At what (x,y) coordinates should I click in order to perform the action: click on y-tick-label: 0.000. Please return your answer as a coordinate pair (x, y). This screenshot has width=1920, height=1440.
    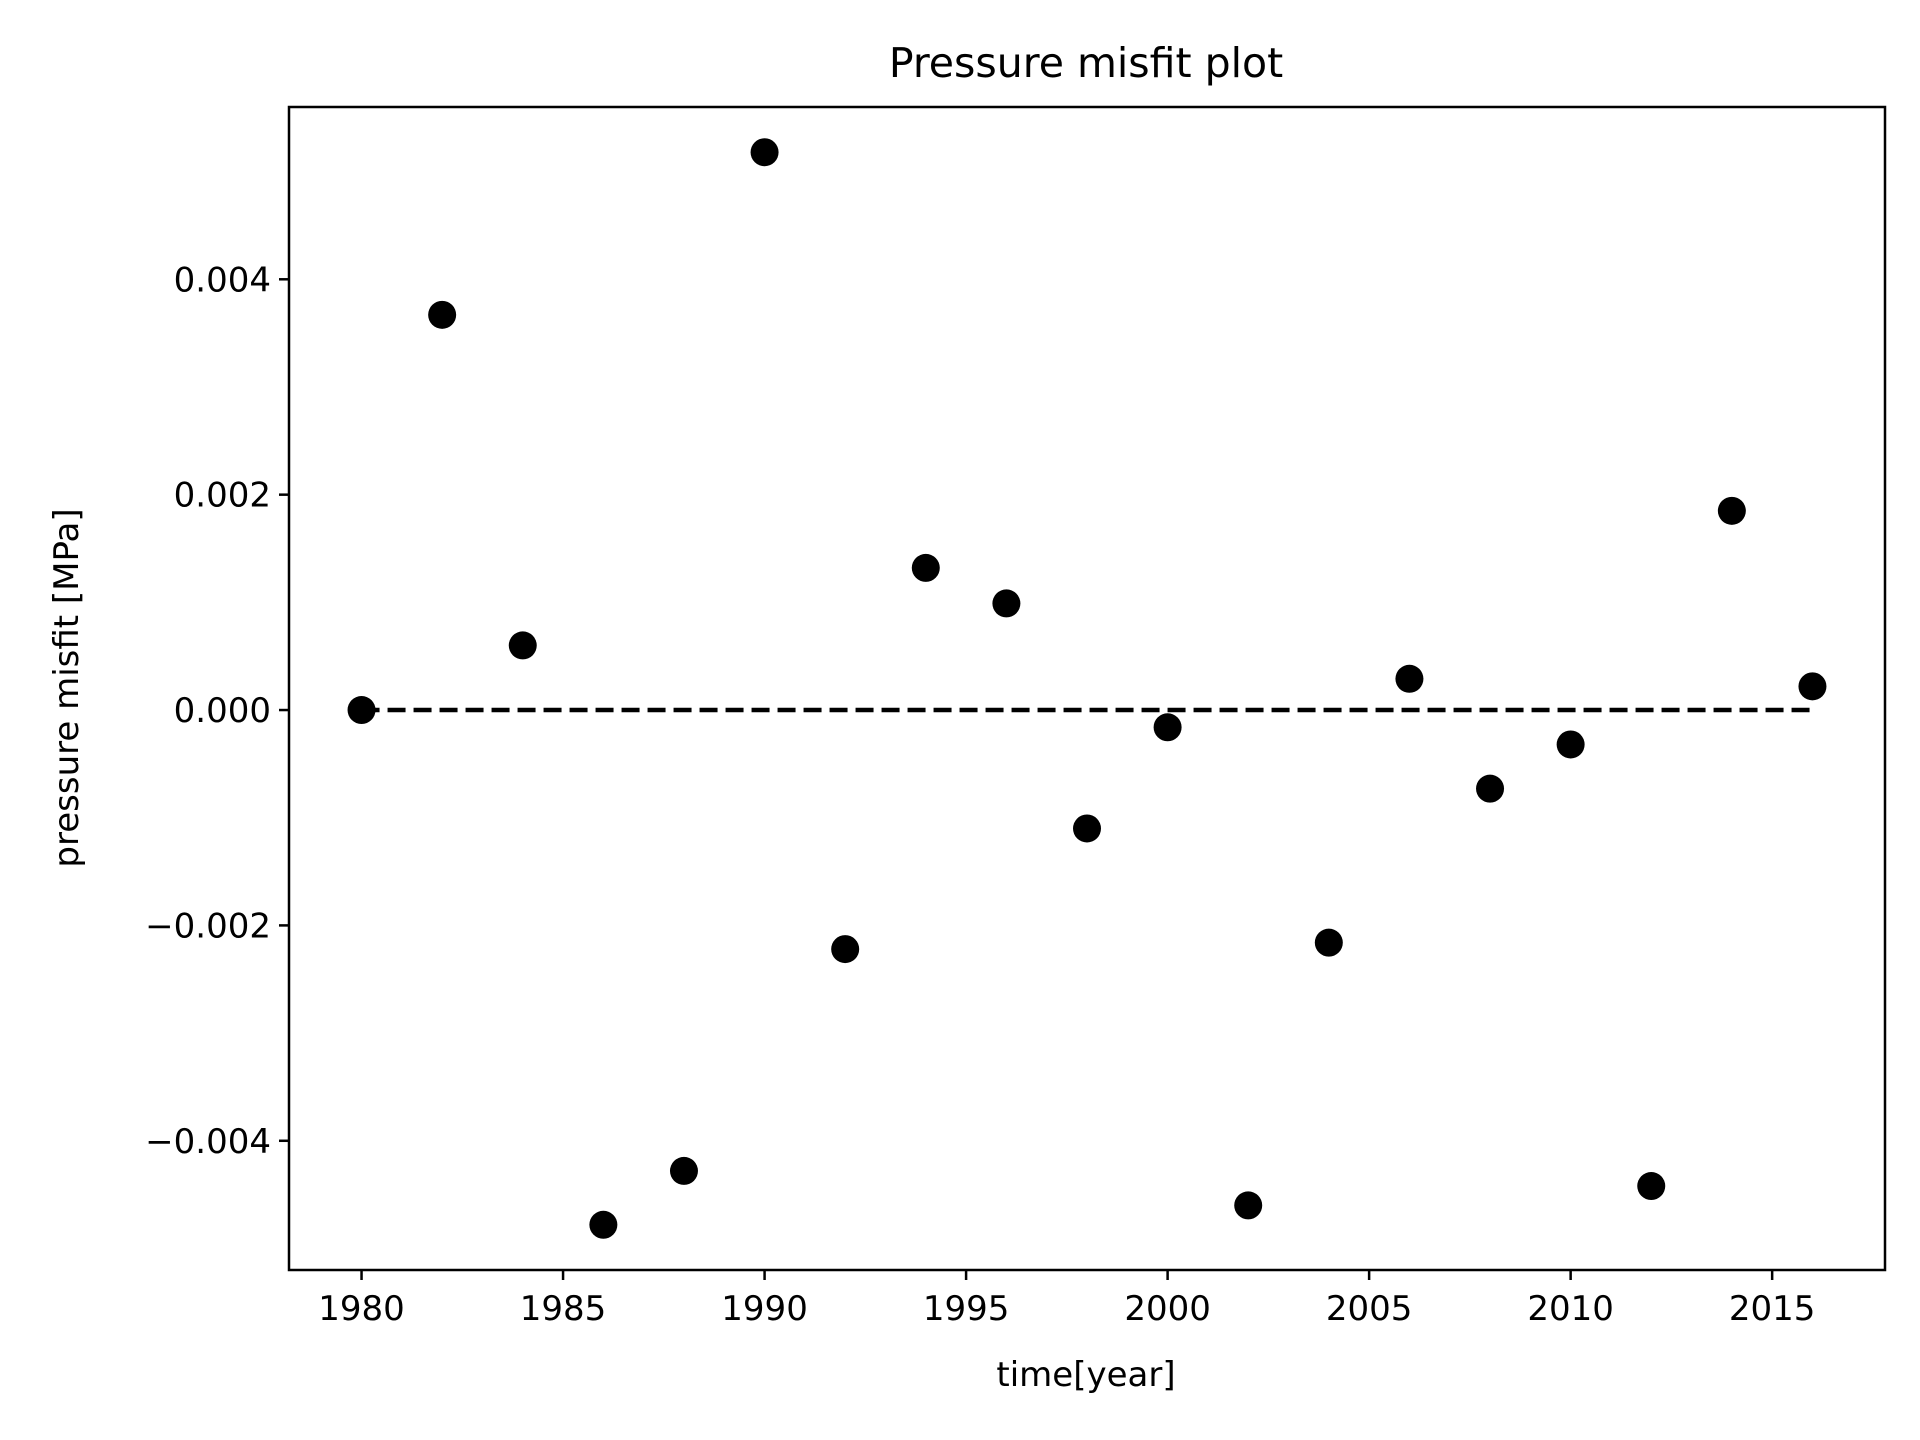
    Looking at the image, I should click on (222, 711).